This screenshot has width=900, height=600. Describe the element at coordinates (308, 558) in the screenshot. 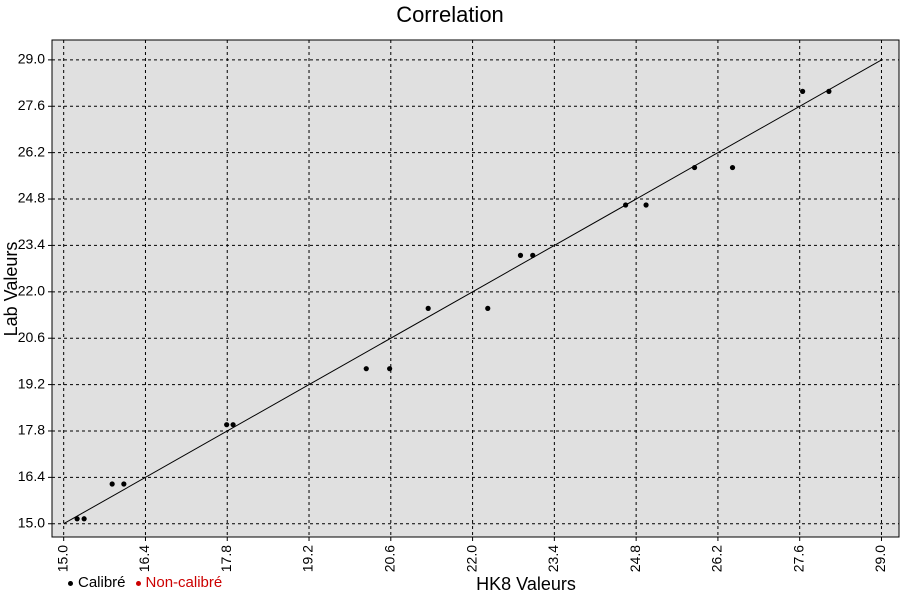

I see `x-tick-label: 19.2` at that location.